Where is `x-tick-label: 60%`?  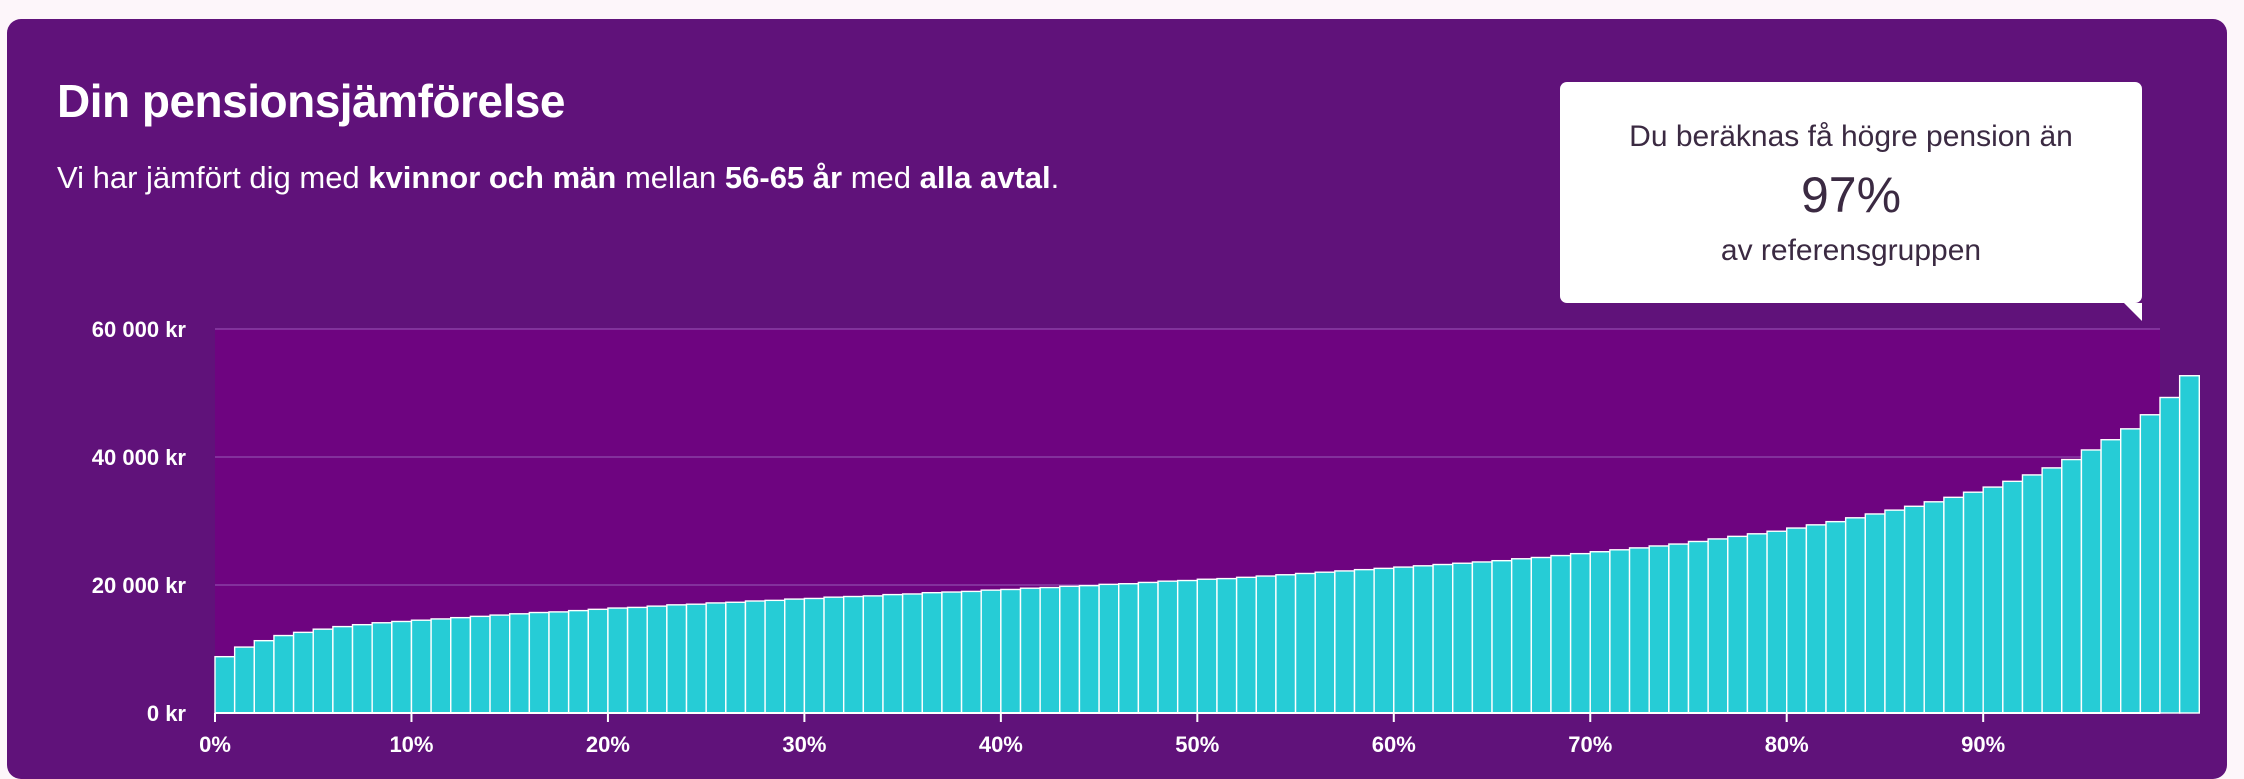 x-tick-label: 60% is located at coordinates (1394, 744).